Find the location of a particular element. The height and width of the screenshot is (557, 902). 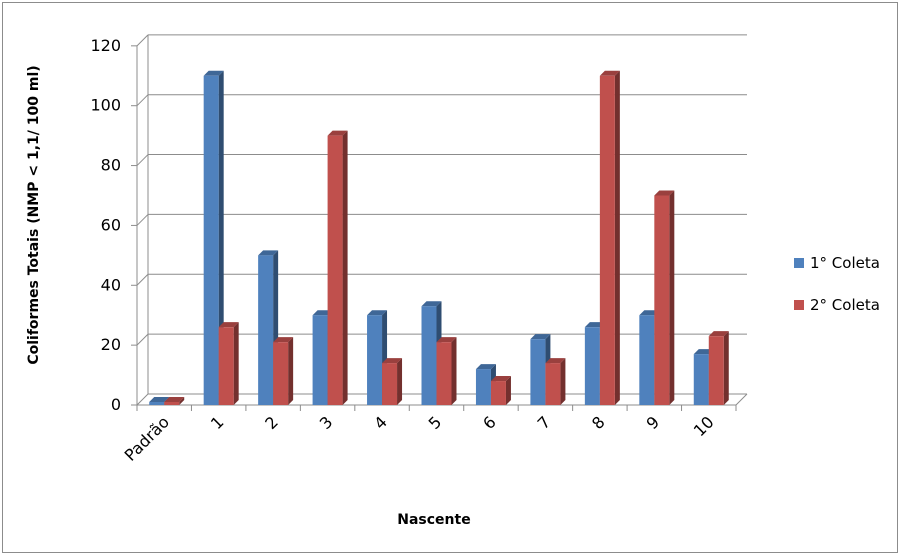

x-tick-label: 5 is located at coordinates (435, 422).